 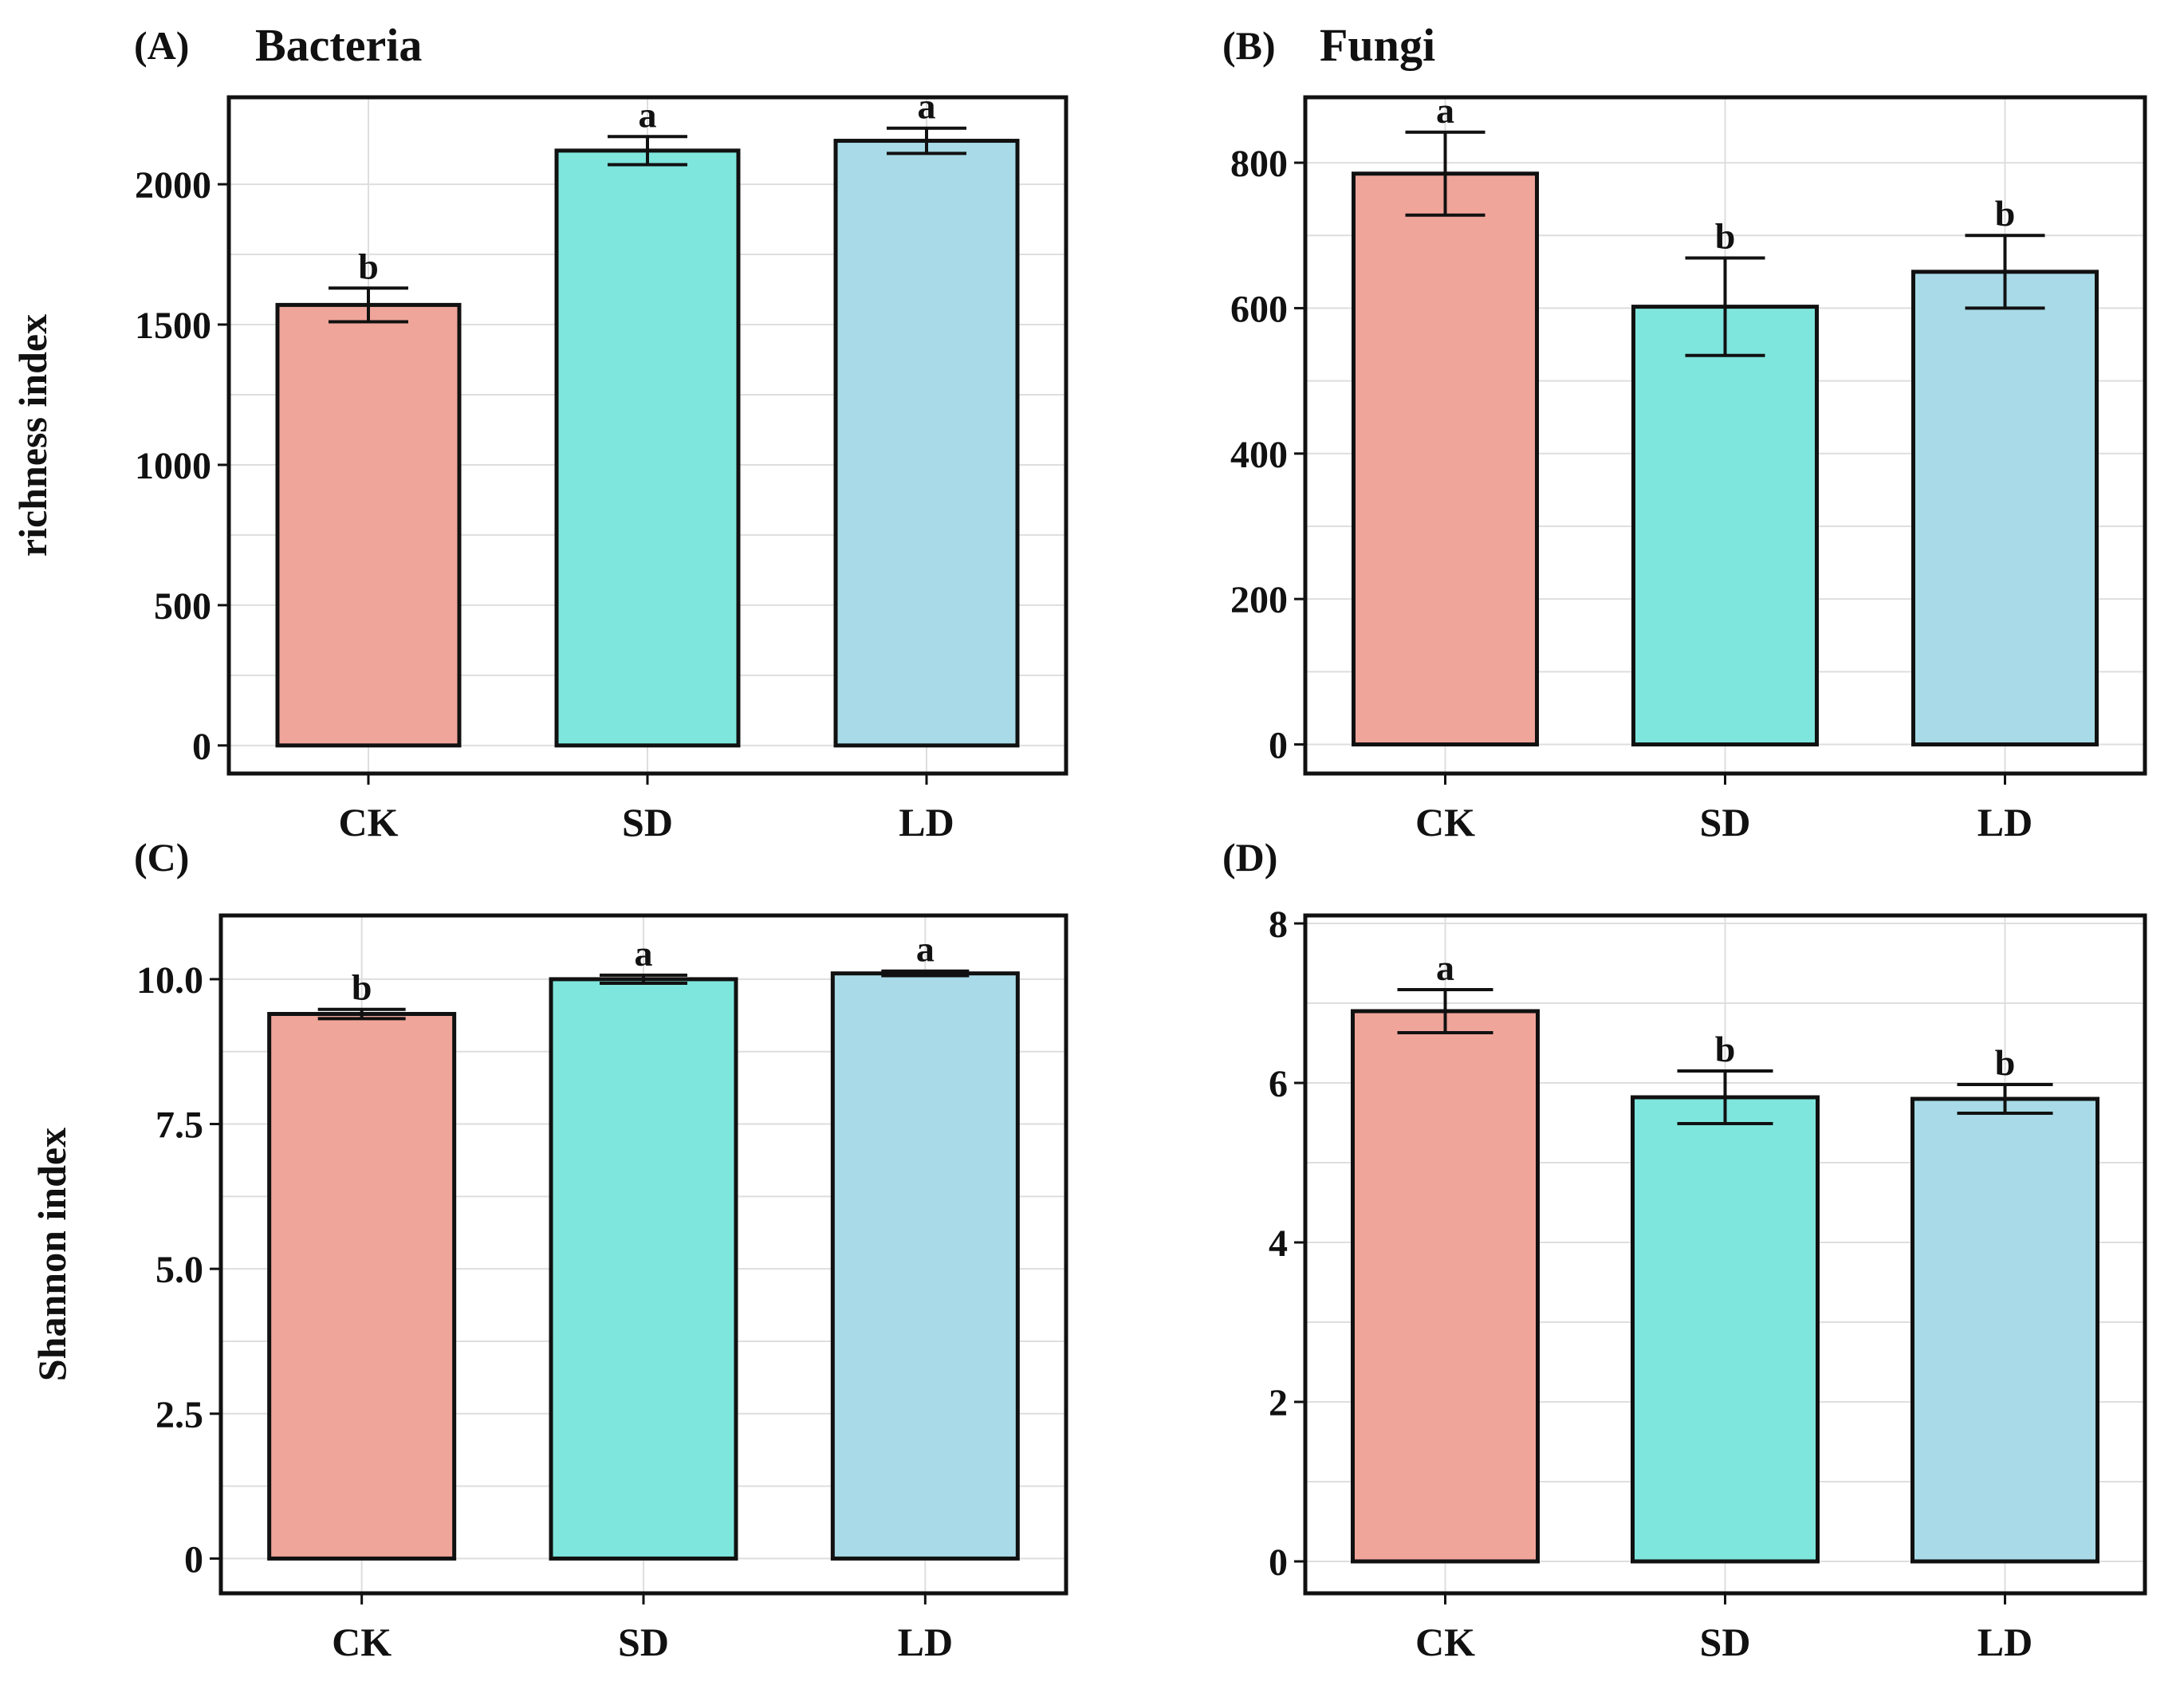 I want to click on y-axis-title: Shannon index, so click(x=52, y=1254).